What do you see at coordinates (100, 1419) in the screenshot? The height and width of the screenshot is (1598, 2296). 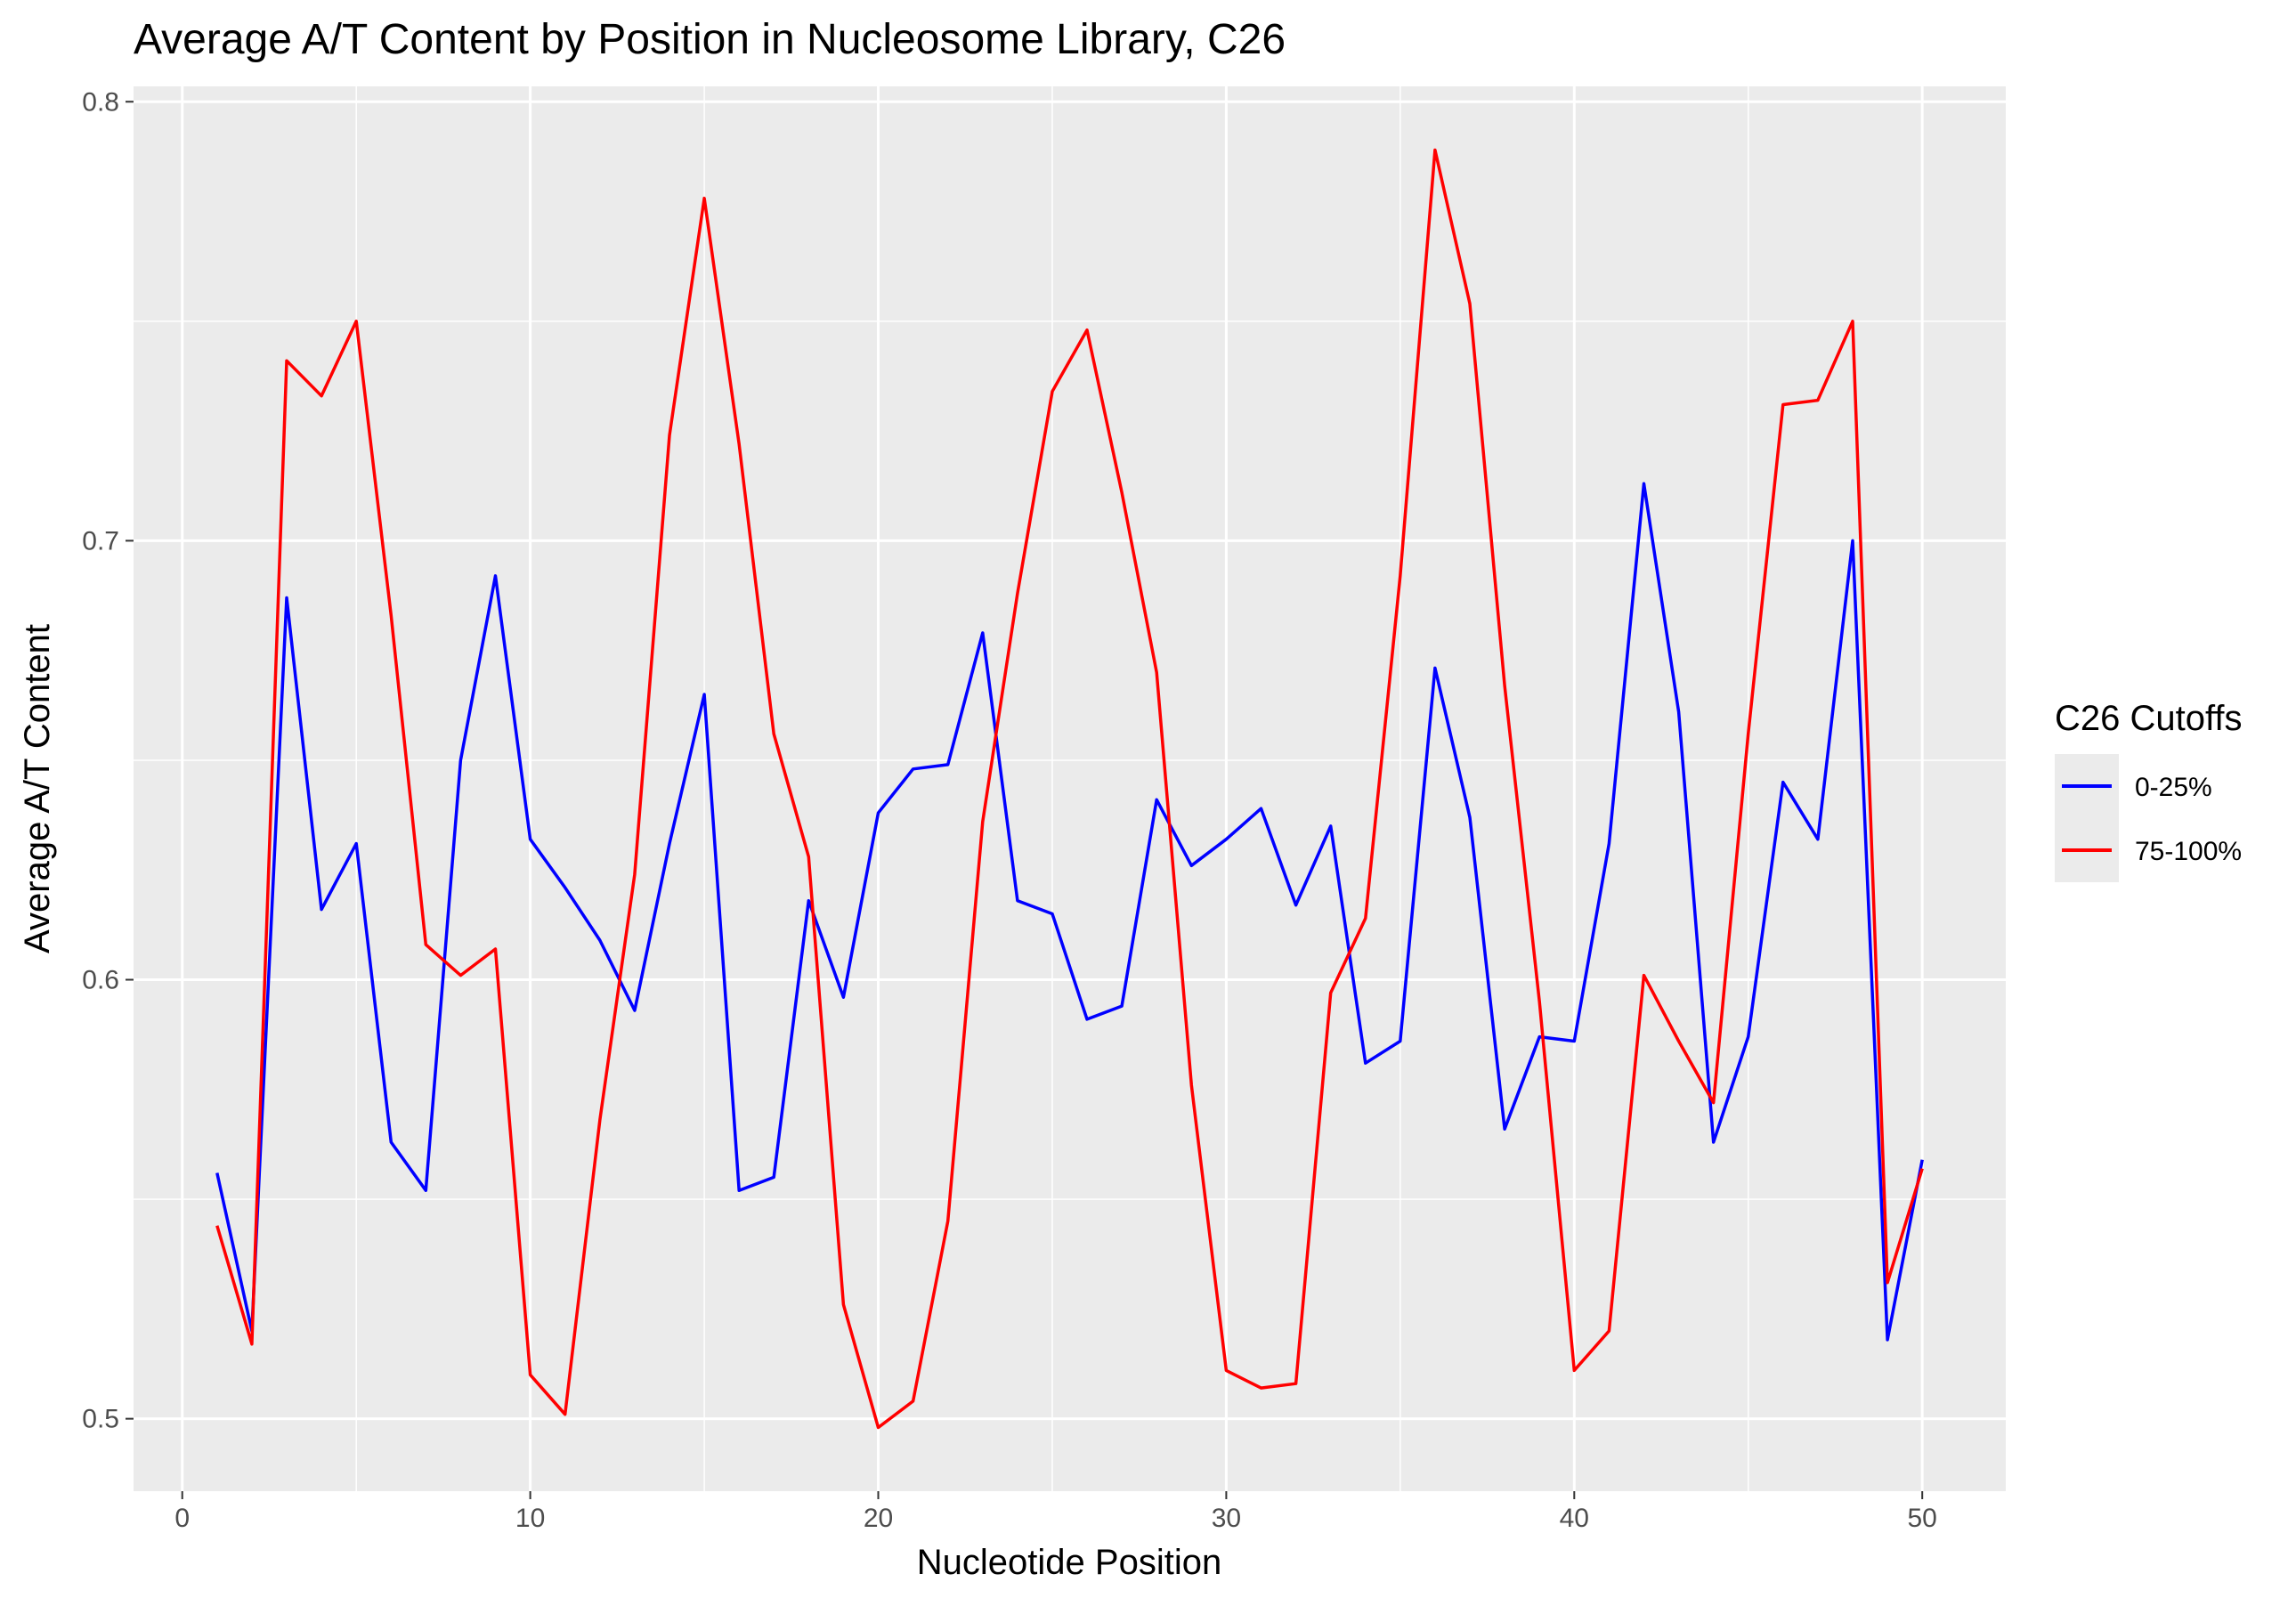 I see `y-tick-label: 0.5` at bounding box center [100, 1419].